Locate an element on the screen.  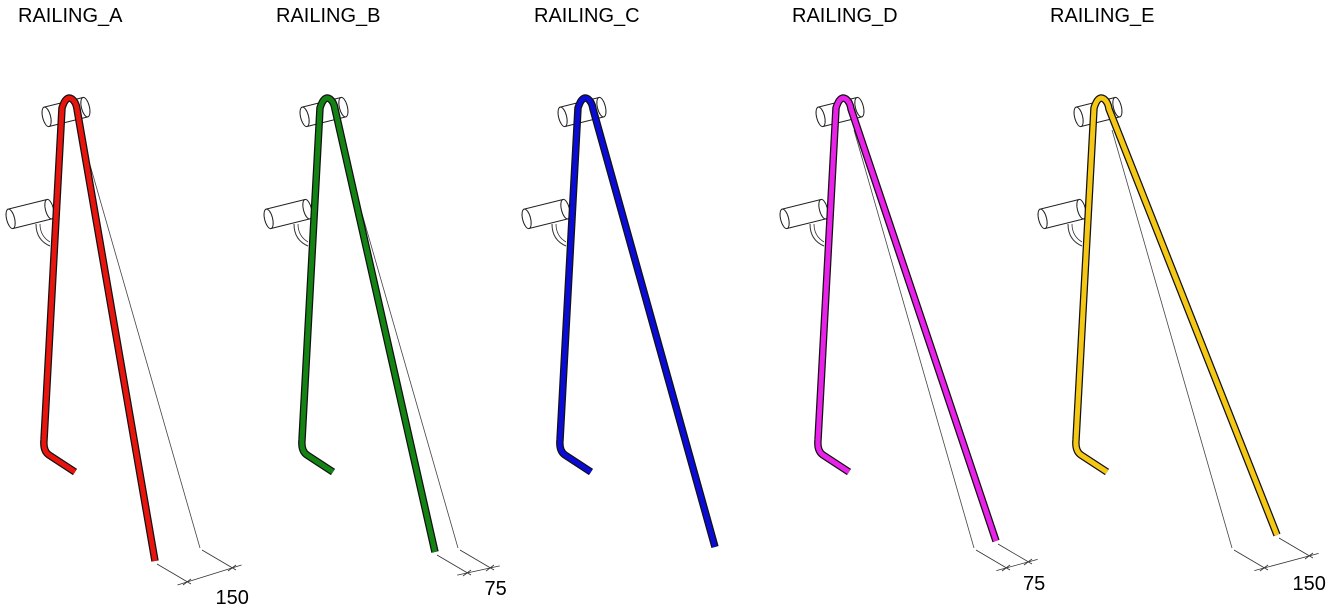
panel-label: RAILING_C is located at coordinates (587, 16).